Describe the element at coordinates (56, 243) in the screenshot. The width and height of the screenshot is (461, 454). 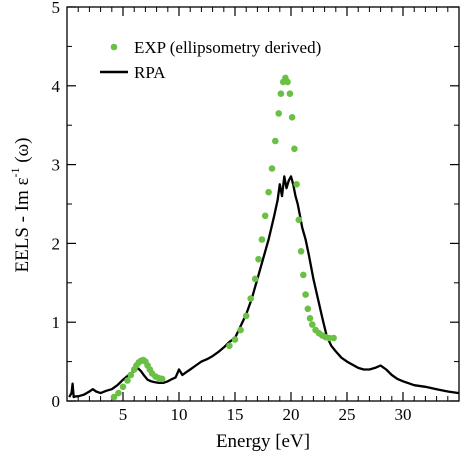
I see `y-tick-label: 2` at that location.